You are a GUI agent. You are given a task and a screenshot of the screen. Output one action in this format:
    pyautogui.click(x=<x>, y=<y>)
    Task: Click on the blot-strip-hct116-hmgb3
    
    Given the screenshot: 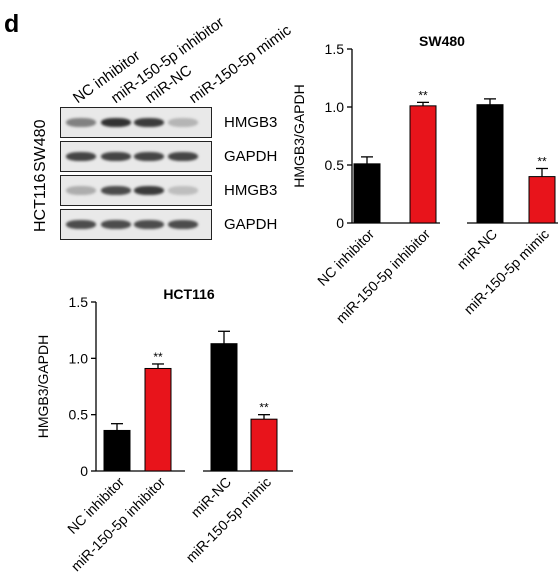 What is the action you would take?
    pyautogui.click(x=136, y=190)
    